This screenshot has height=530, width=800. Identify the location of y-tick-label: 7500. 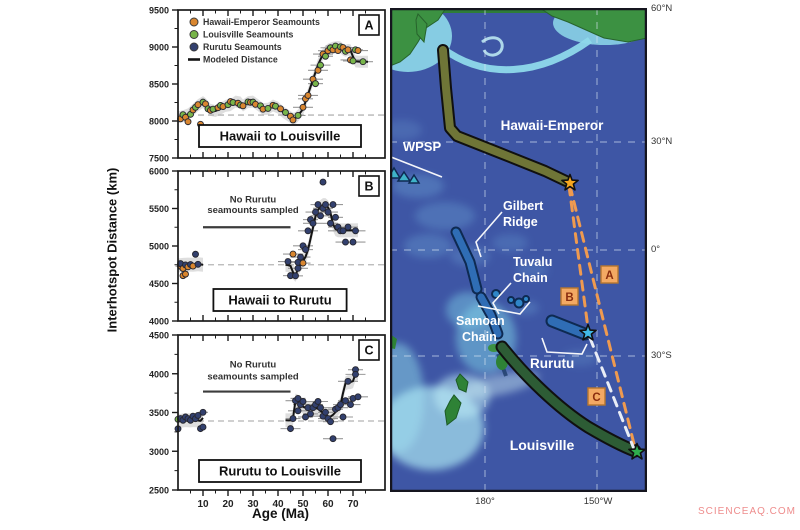
(159, 159).